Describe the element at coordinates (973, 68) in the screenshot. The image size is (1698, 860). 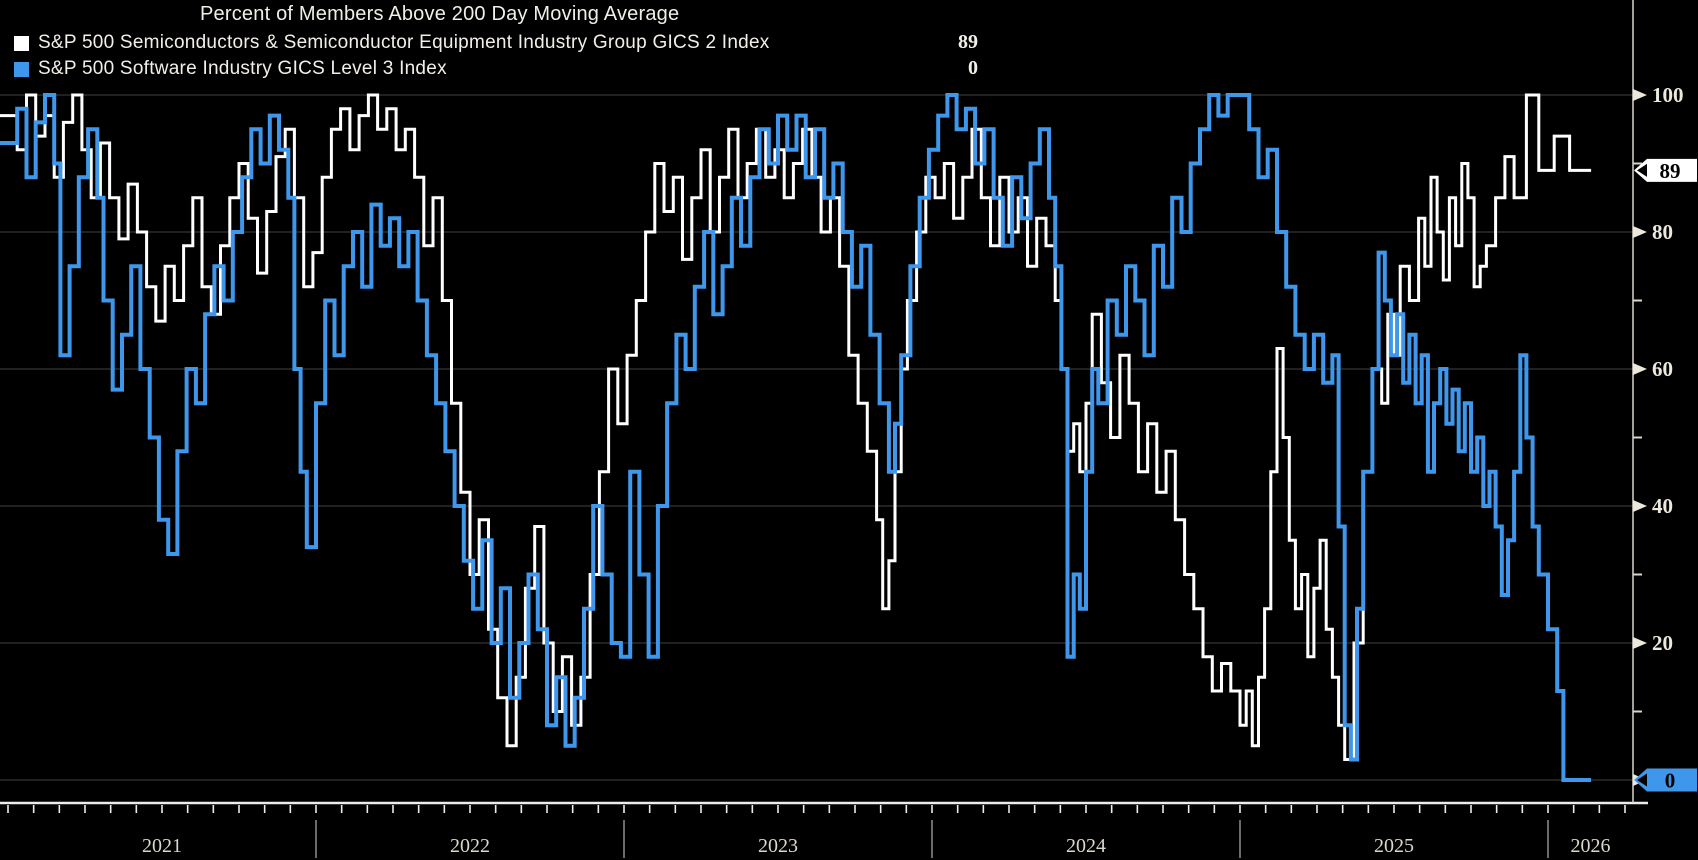
I see `legend-last-value-software: 0` at that location.